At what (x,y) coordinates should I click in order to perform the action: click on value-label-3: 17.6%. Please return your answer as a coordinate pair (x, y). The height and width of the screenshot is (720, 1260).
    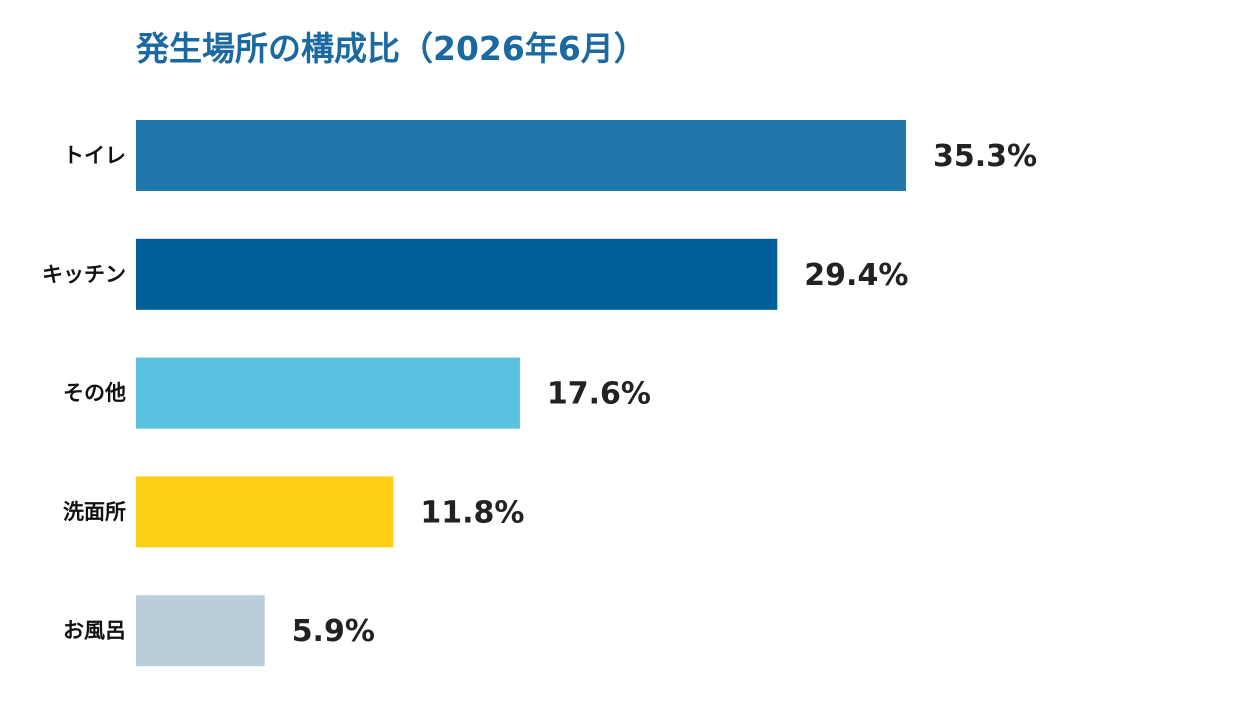
    Looking at the image, I should click on (599, 394).